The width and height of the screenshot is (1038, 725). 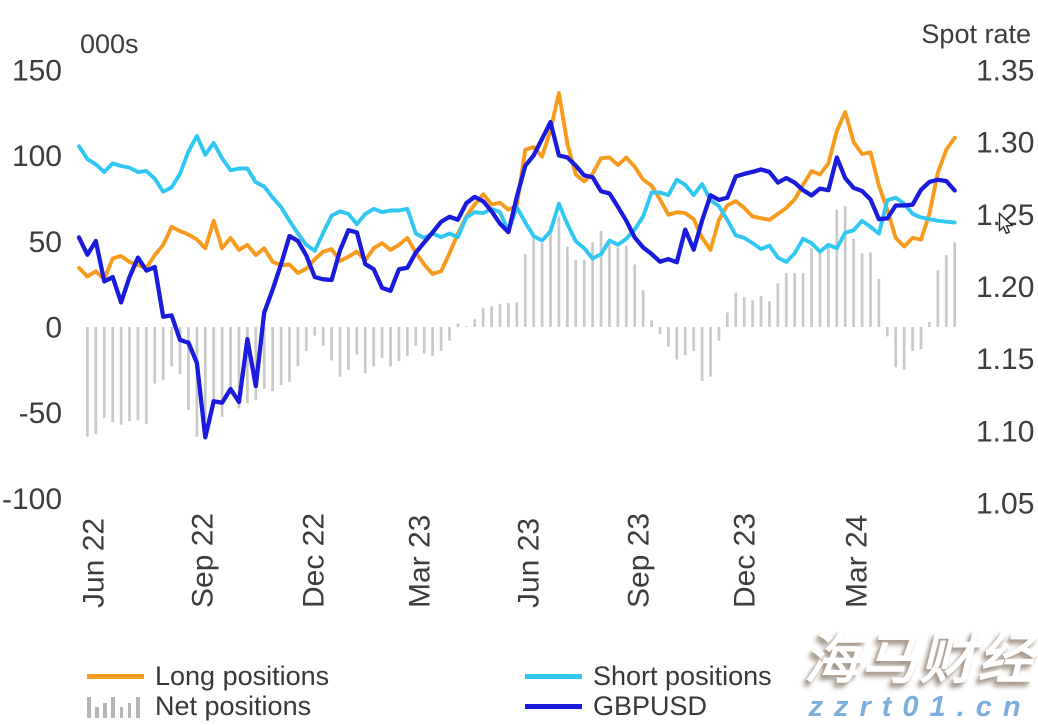 I want to click on right-axis-tick-label: 1.10, so click(x=1005, y=431).